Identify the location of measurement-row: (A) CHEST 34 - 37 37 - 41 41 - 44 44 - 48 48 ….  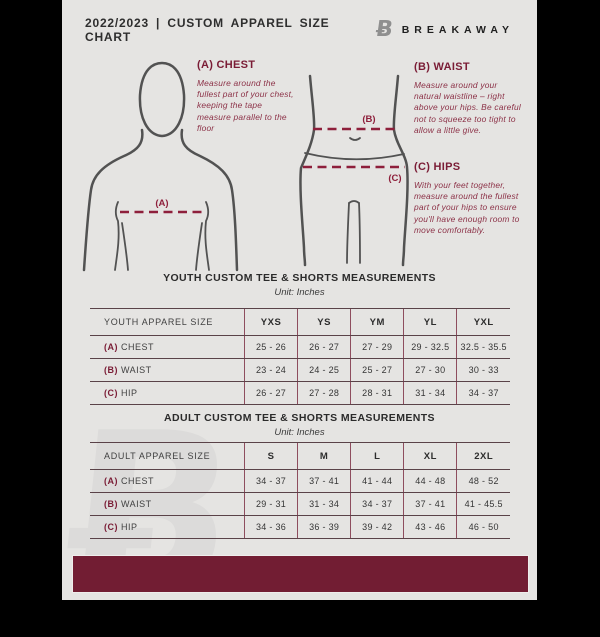
(300, 481).